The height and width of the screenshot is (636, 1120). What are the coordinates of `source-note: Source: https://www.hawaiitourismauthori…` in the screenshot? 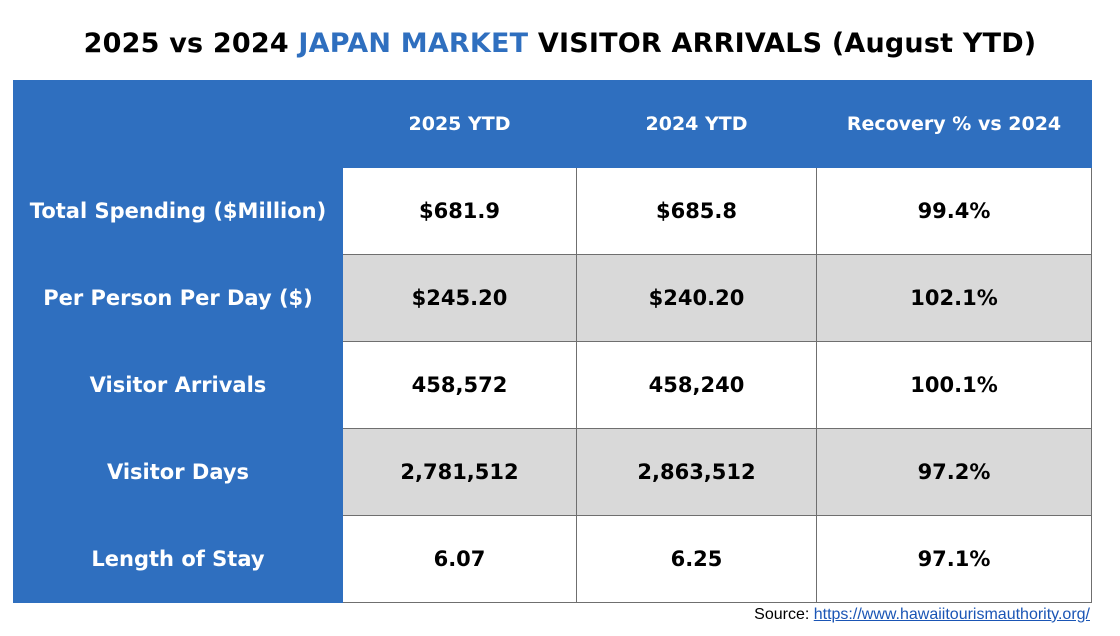 It's located at (922, 615).